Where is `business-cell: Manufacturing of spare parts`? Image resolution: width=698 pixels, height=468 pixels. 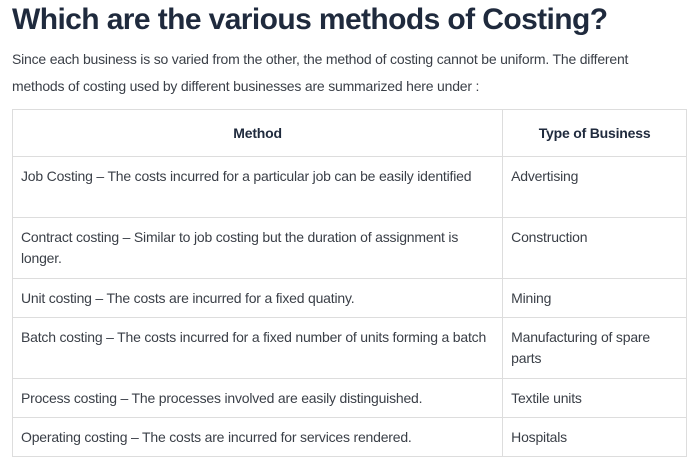
business-cell: Manufacturing of spare parts is located at coordinates (594, 348).